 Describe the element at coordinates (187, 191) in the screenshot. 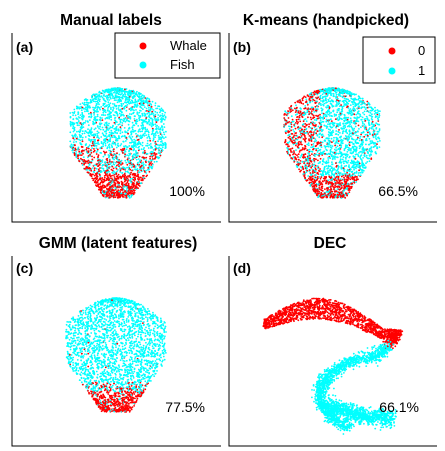

I see `accuracy-annotation: 100%` at that location.